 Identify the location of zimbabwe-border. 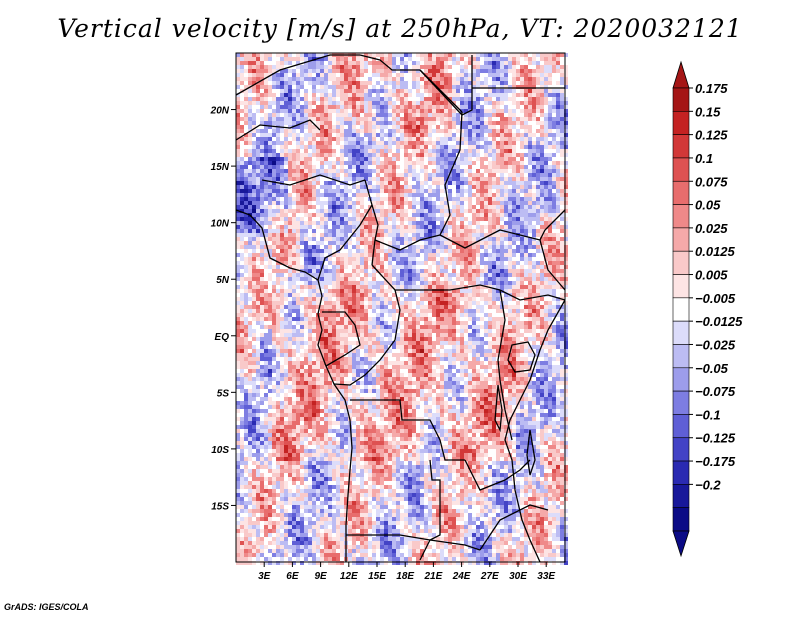
(514, 527).